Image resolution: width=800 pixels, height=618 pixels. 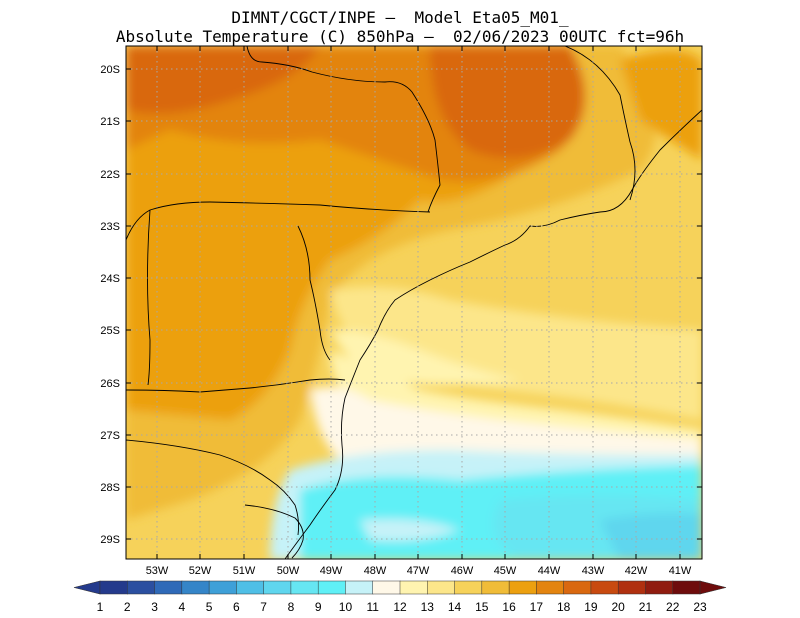 What do you see at coordinates (564, 607) in the screenshot?
I see `colorbar-tick-label: 18` at bounding box center [564, 607].